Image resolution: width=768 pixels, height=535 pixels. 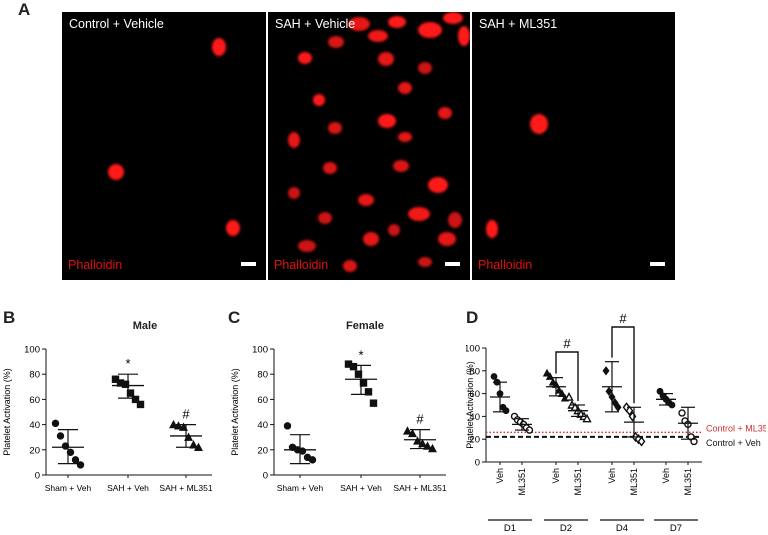 I want to click on micrograph-title: SAH + ML351, so click(x=518, y=24).